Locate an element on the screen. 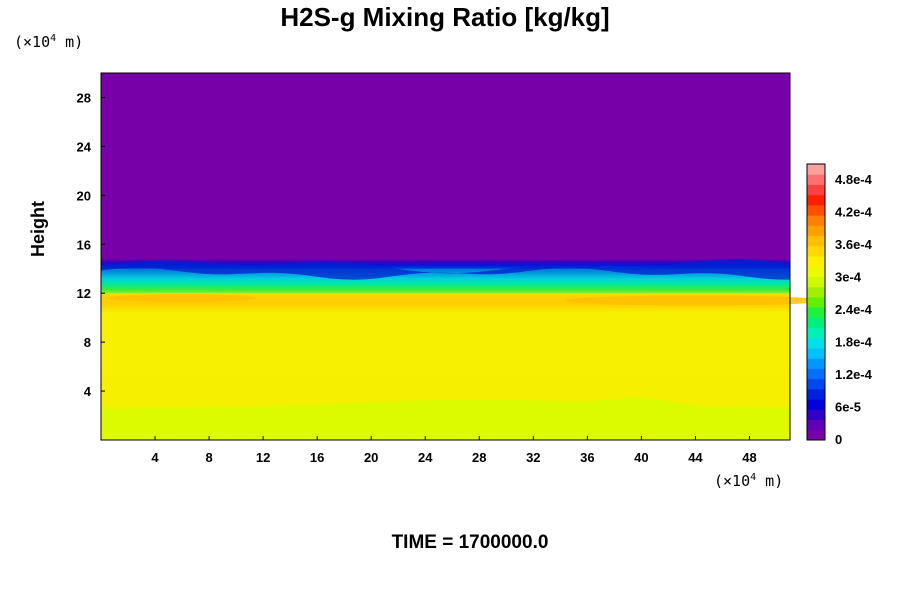 The height and width of the screenshot is (600, 900). time-footer: TIME = 1700000.0 is located at coordinates (470, 542).